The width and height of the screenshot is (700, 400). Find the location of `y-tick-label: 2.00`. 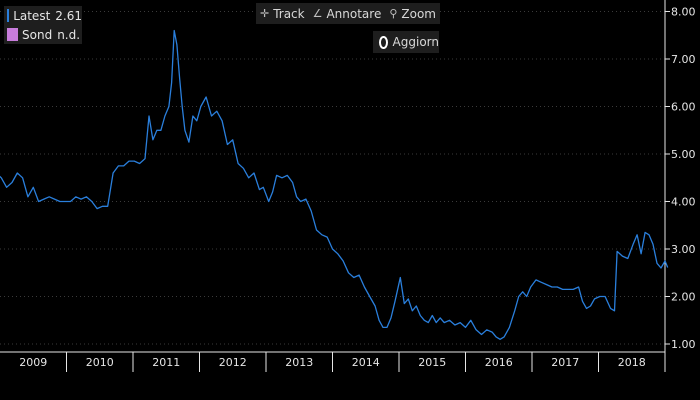

y-tick-label: 2.00 is located at coordinates (683, 297).